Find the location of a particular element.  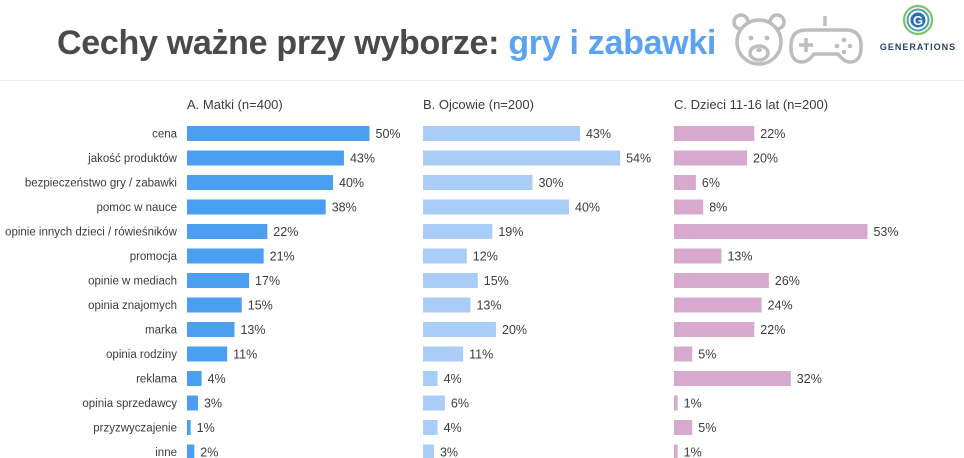

title-highlight: gry i zabawki is located at coordinates (612, 43).